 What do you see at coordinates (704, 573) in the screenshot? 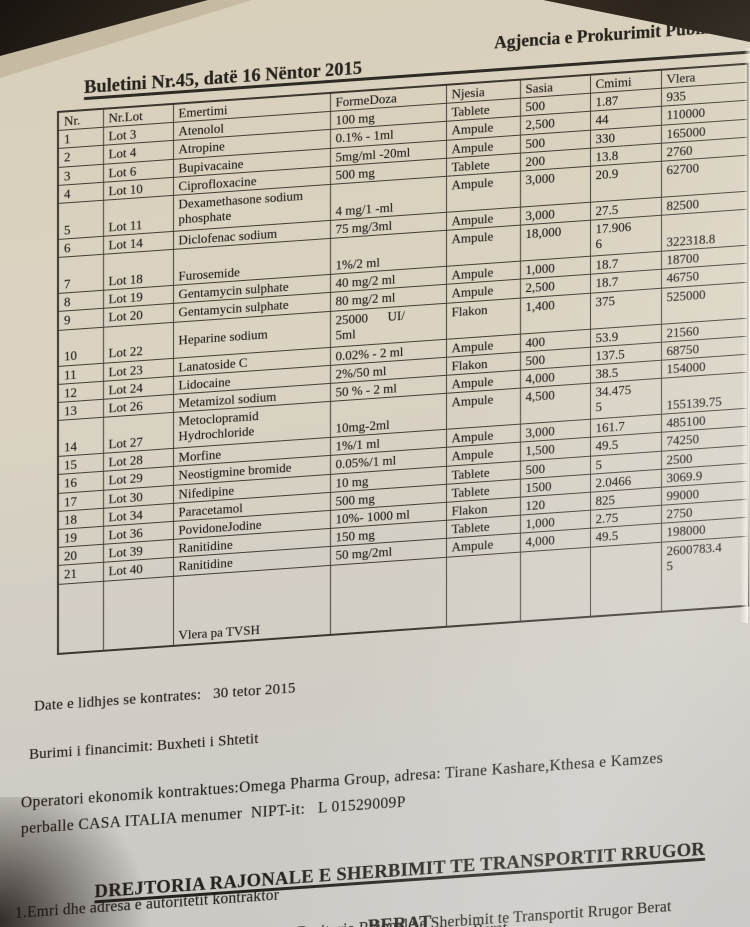
I see `total-value: 2600783.4 5` at bounding box center [704, 573].